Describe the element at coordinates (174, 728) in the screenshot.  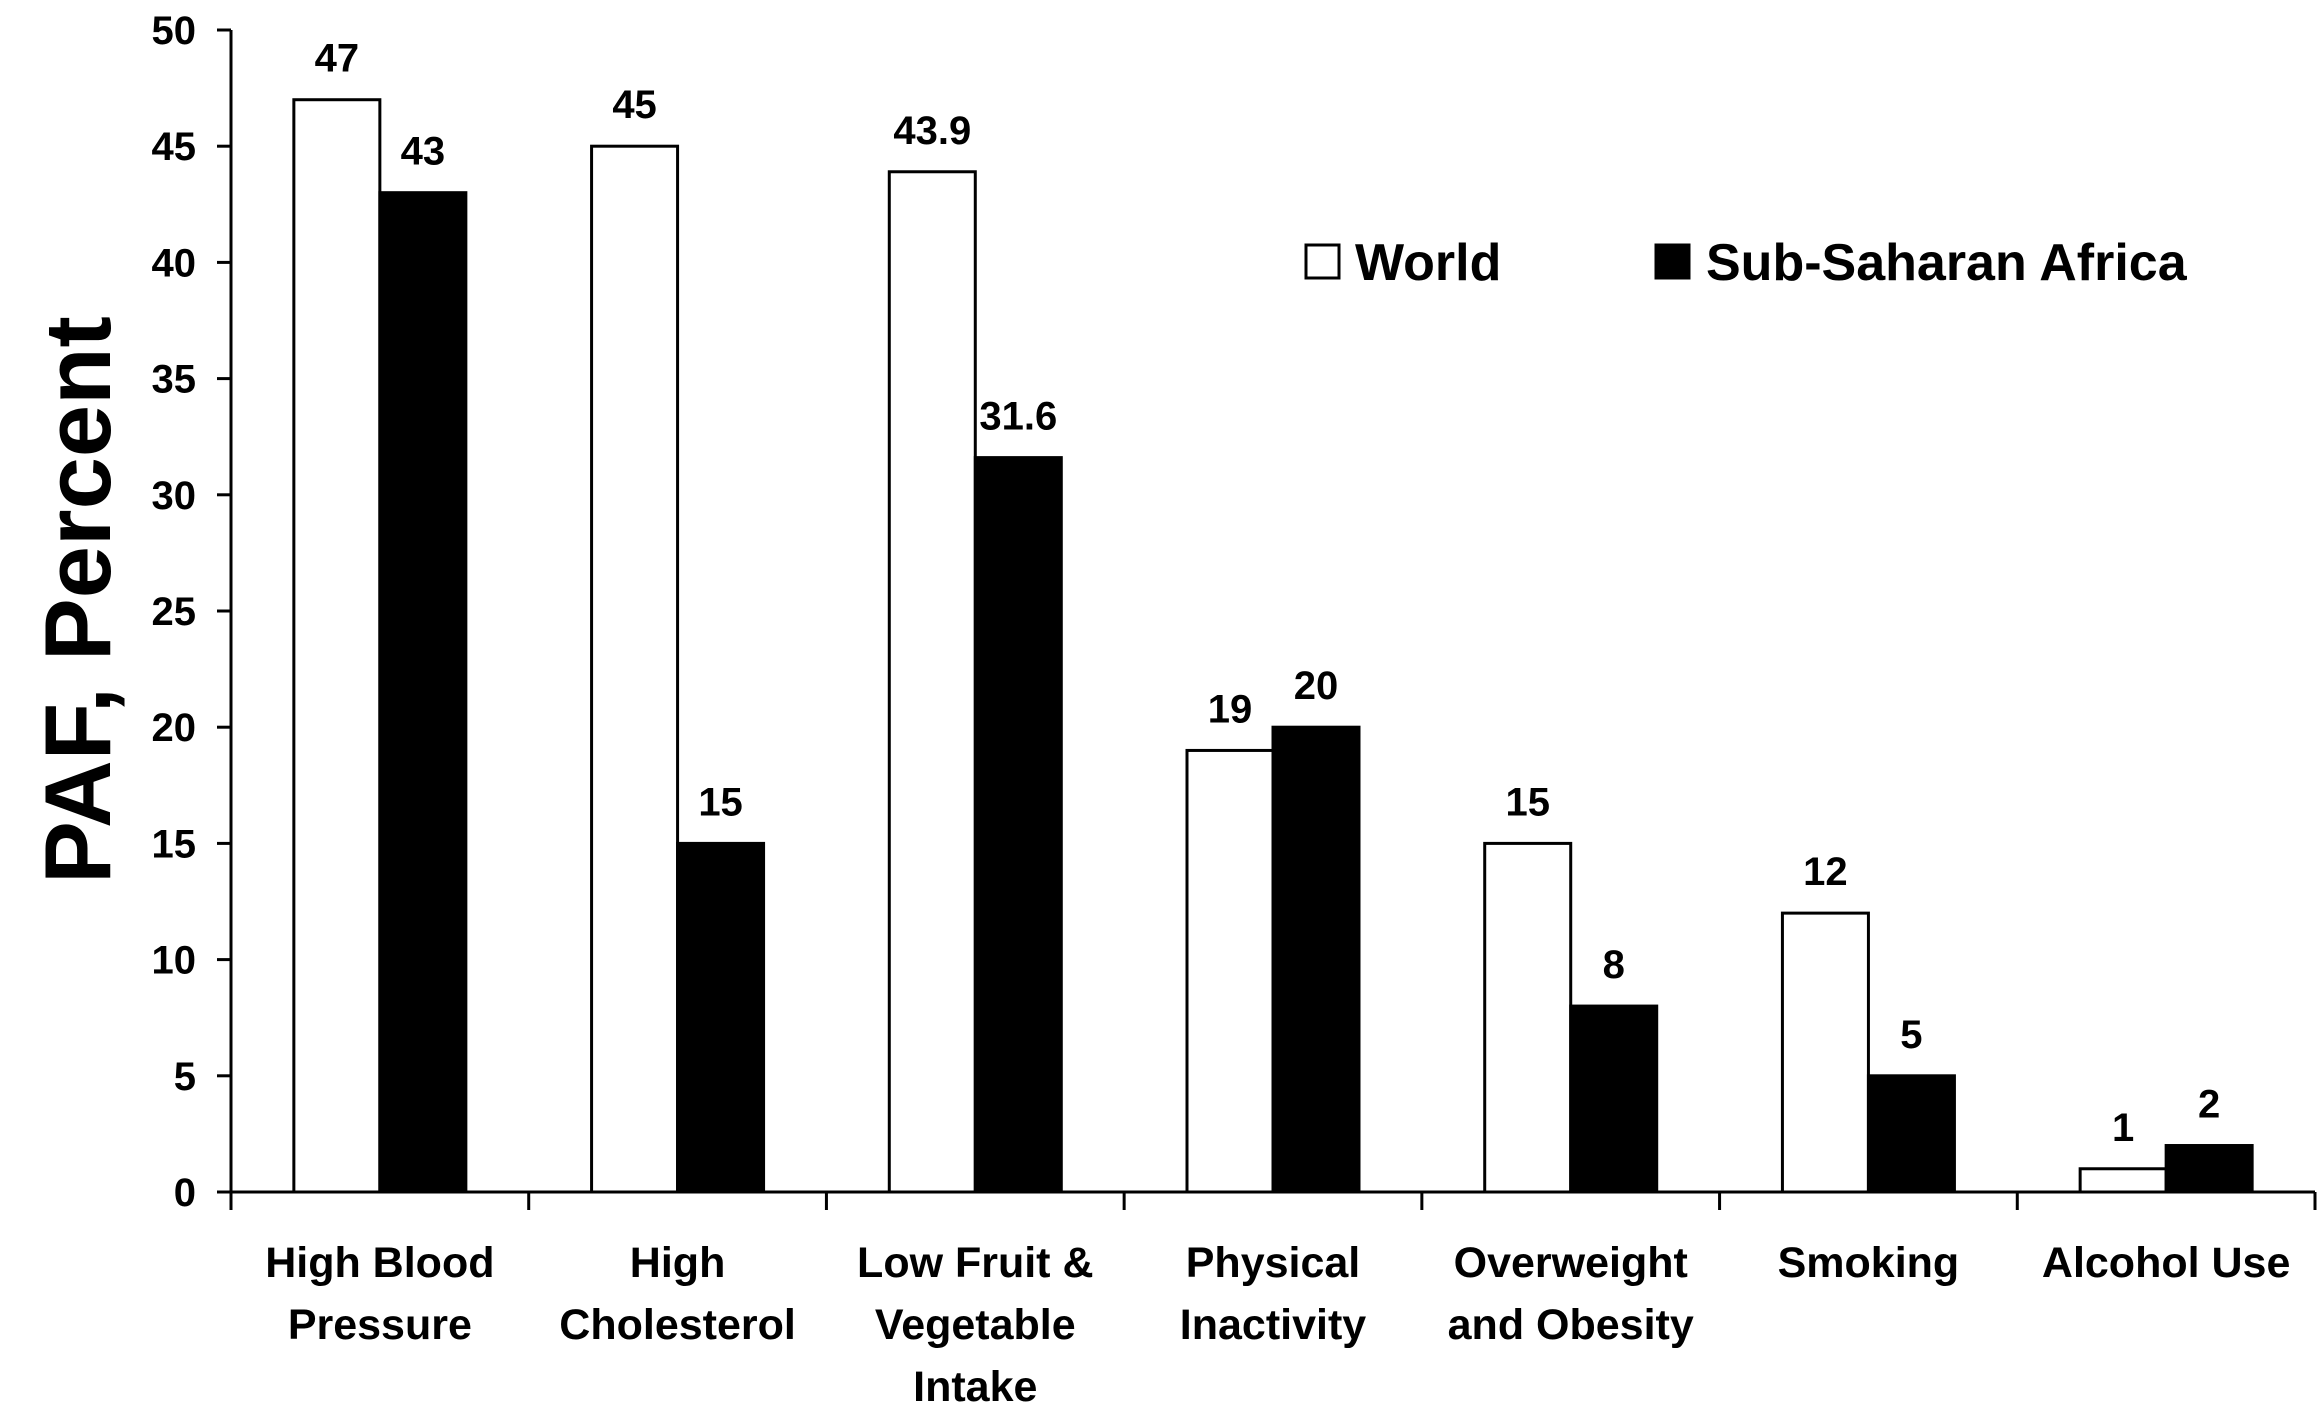
I see `y-tick-label: 20` at that location.